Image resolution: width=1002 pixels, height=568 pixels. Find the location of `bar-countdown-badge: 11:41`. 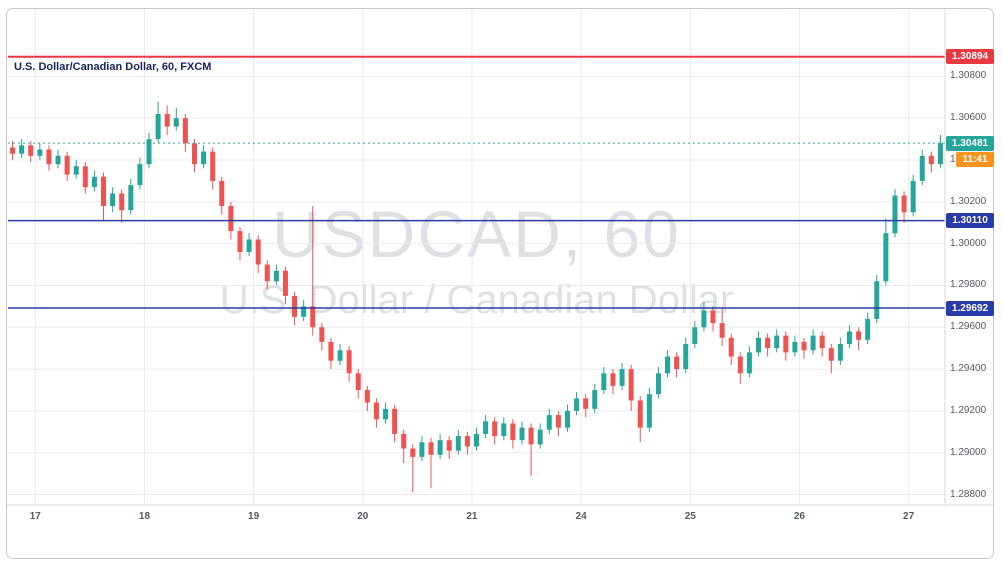

bar-countdown-badge: 11:41 is located at coordinates (975, 159).